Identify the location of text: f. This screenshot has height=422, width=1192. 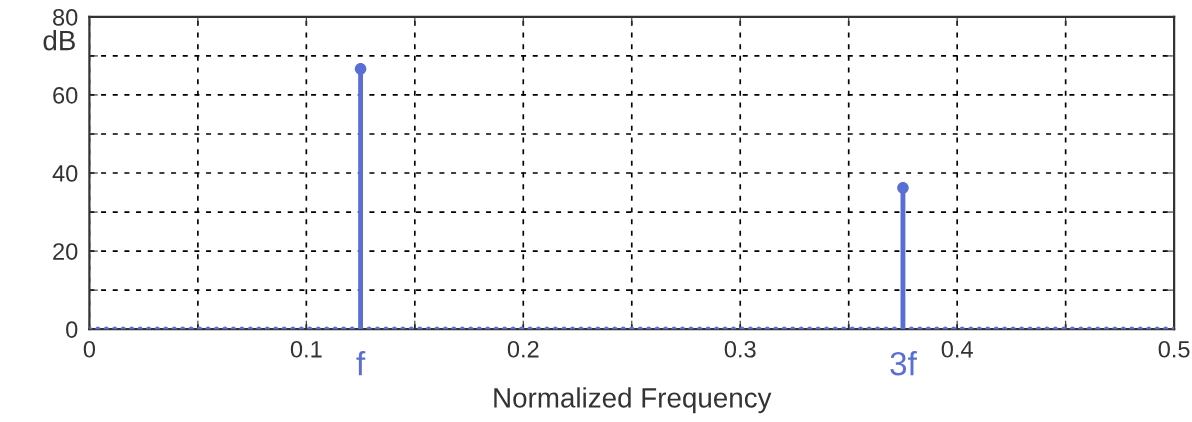
(361, 363).